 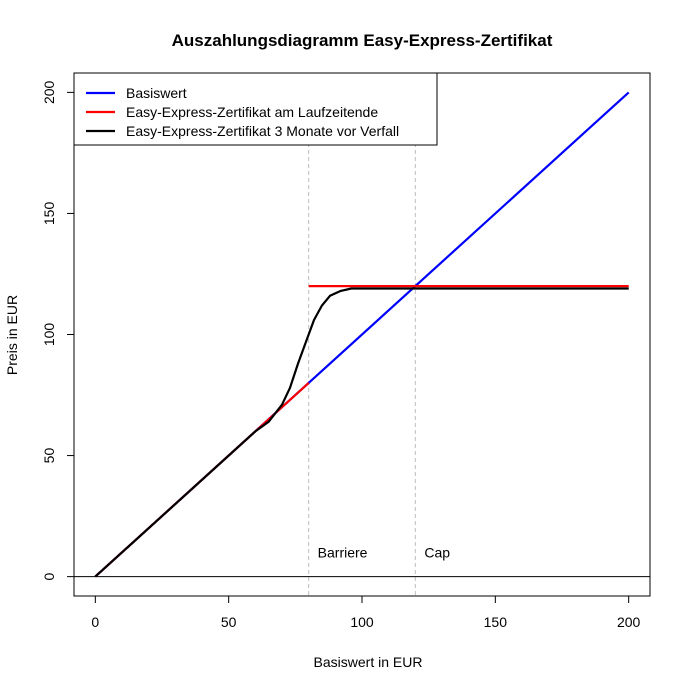 I want to click on y-tick-label: 200, so click(x=49, y=92).